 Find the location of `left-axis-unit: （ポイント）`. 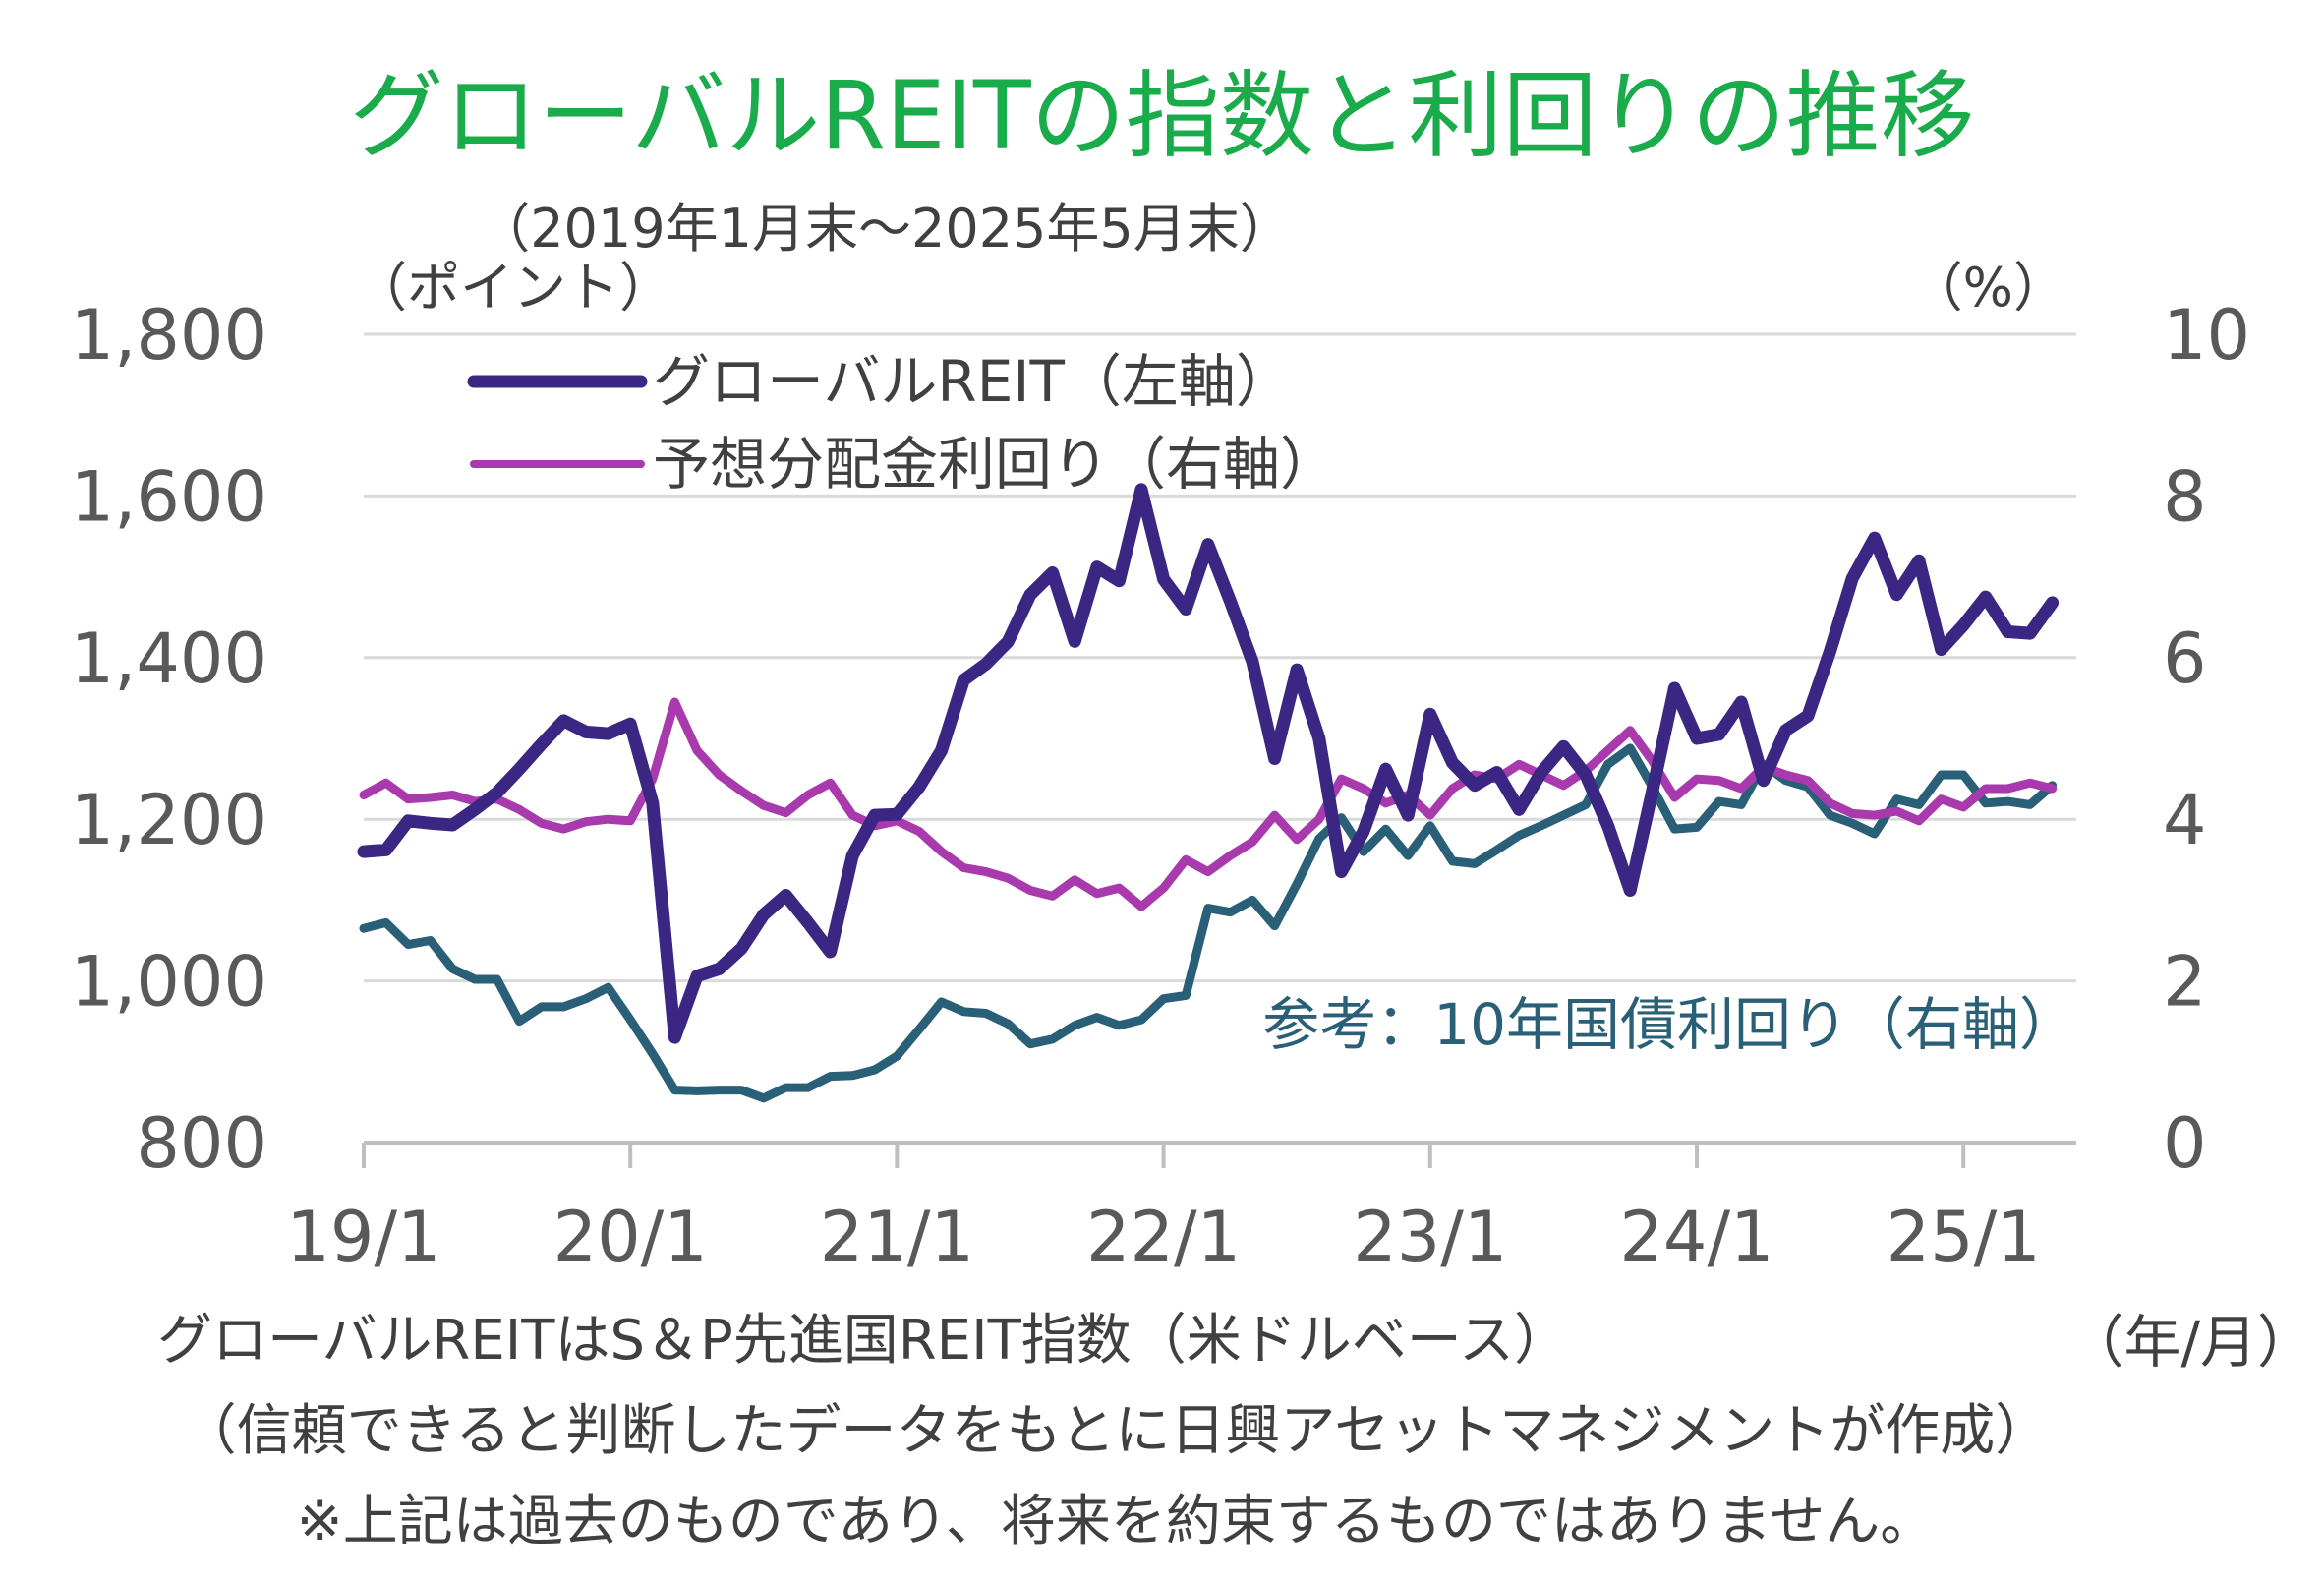

left-axis-unit: （ポイント） is located at coordinates (513, 288).